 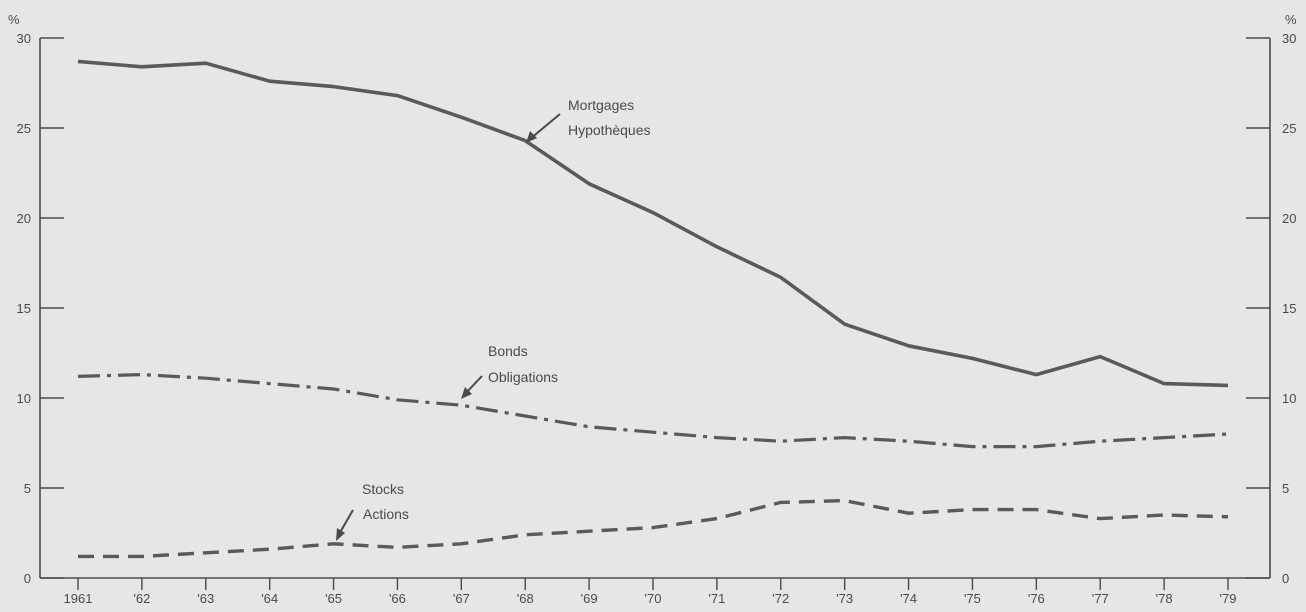 I want to click on y-tick-label-left: 25, so click(x=24, y=128).